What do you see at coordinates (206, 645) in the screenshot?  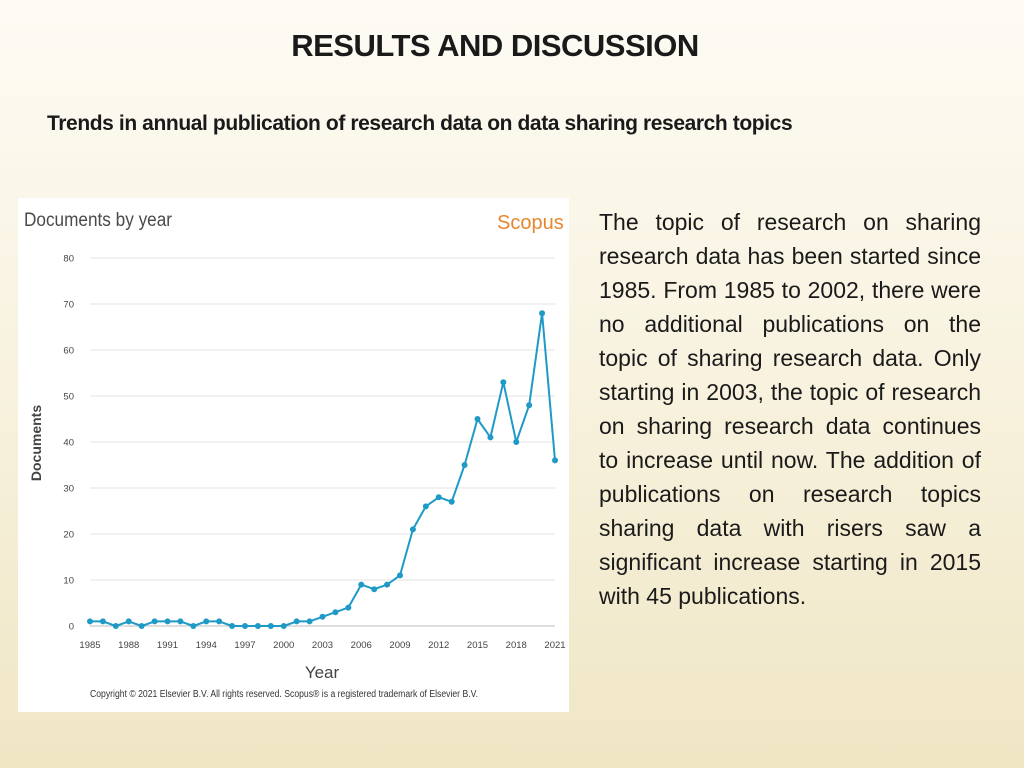 I see `x-tick-label: 1994` at bounding box center [206, 645].